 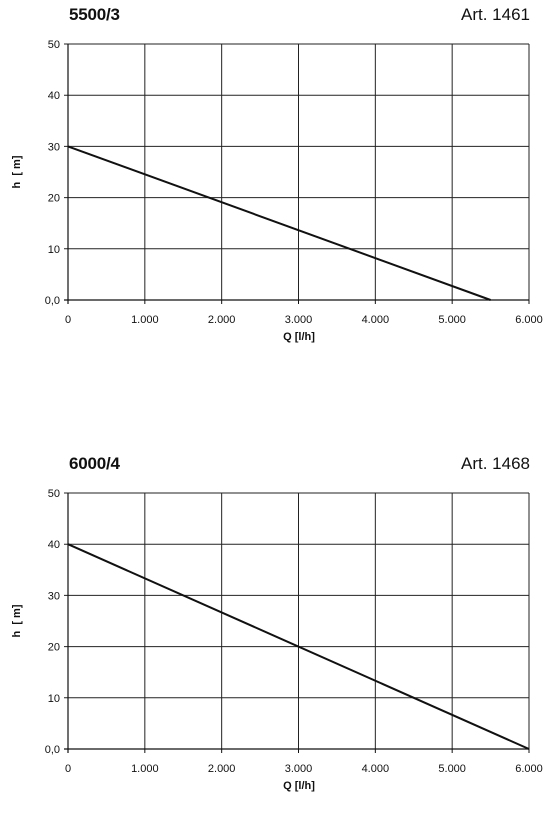 I want to click on article-number: Art. 1468, so click(x=495, y=463).